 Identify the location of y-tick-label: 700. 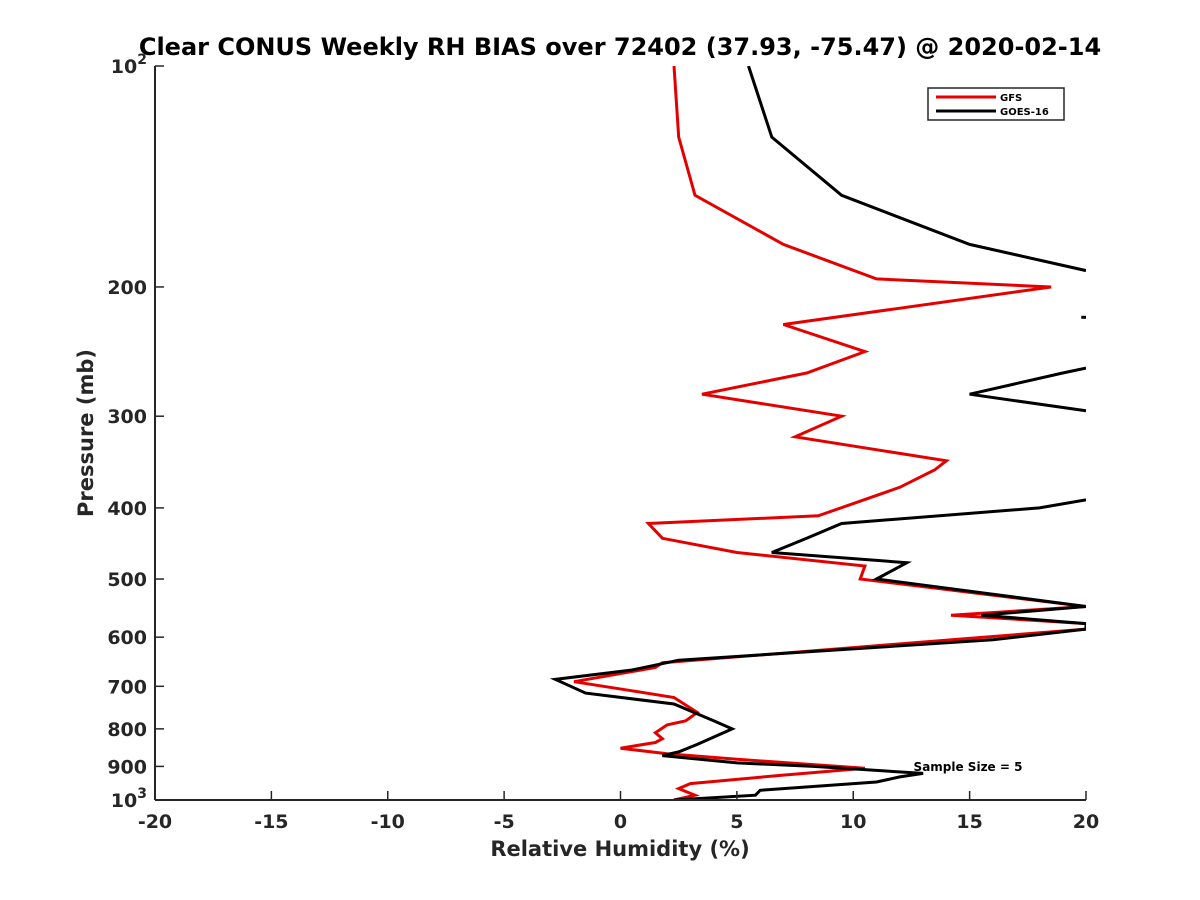
(127, 687).